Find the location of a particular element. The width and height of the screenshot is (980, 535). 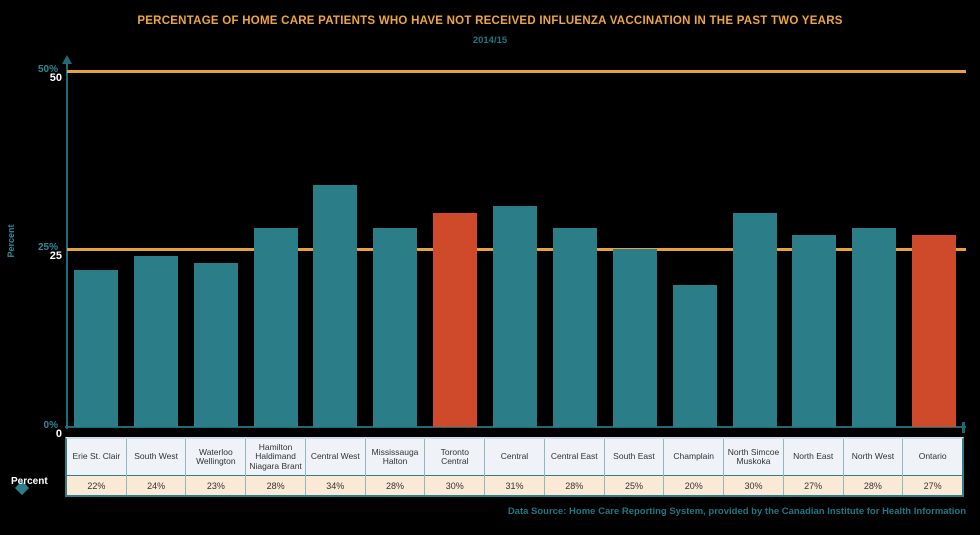

bar-north-west is located at coordinates (874, 327).